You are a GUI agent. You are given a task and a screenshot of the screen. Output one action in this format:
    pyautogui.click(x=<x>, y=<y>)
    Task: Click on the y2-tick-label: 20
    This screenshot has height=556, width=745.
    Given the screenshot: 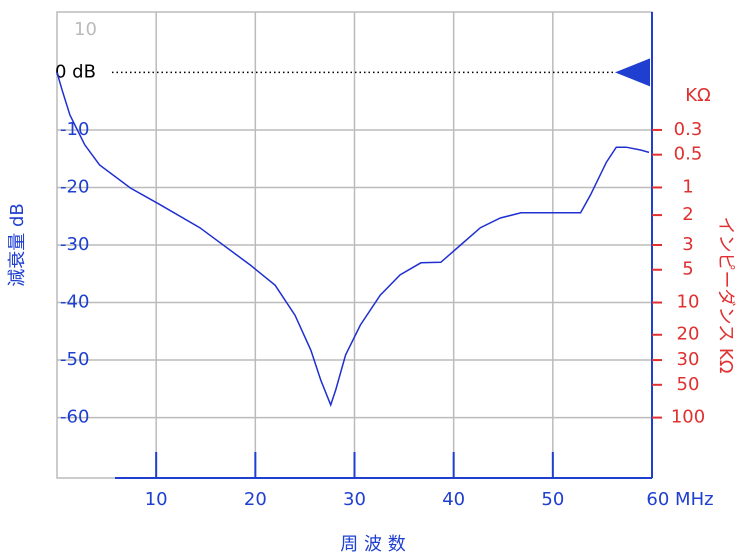 What is the action you would take?
    pyautogui.click(x=688, y=334)
    